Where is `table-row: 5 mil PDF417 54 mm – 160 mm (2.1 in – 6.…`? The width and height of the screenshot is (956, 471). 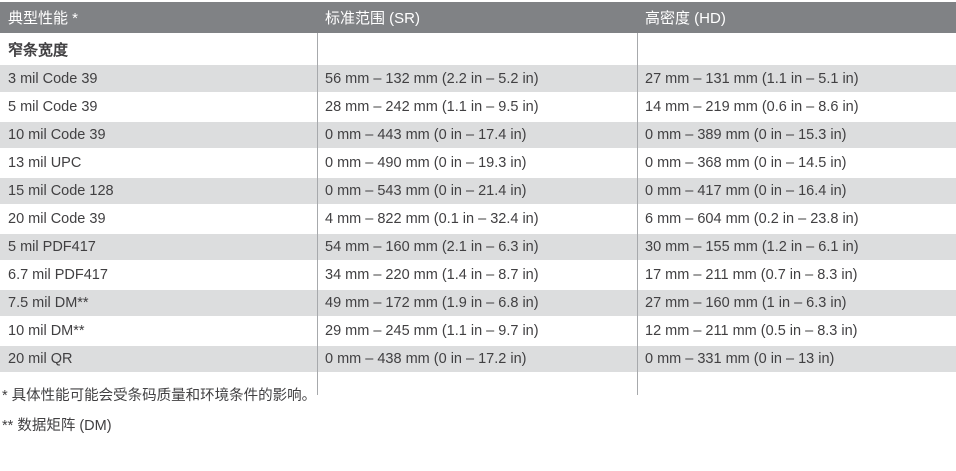
table-row: 5 mil PDF417 54 mm – 160 mm (2.1 in – 6.… is located at coordinates (478, 247).